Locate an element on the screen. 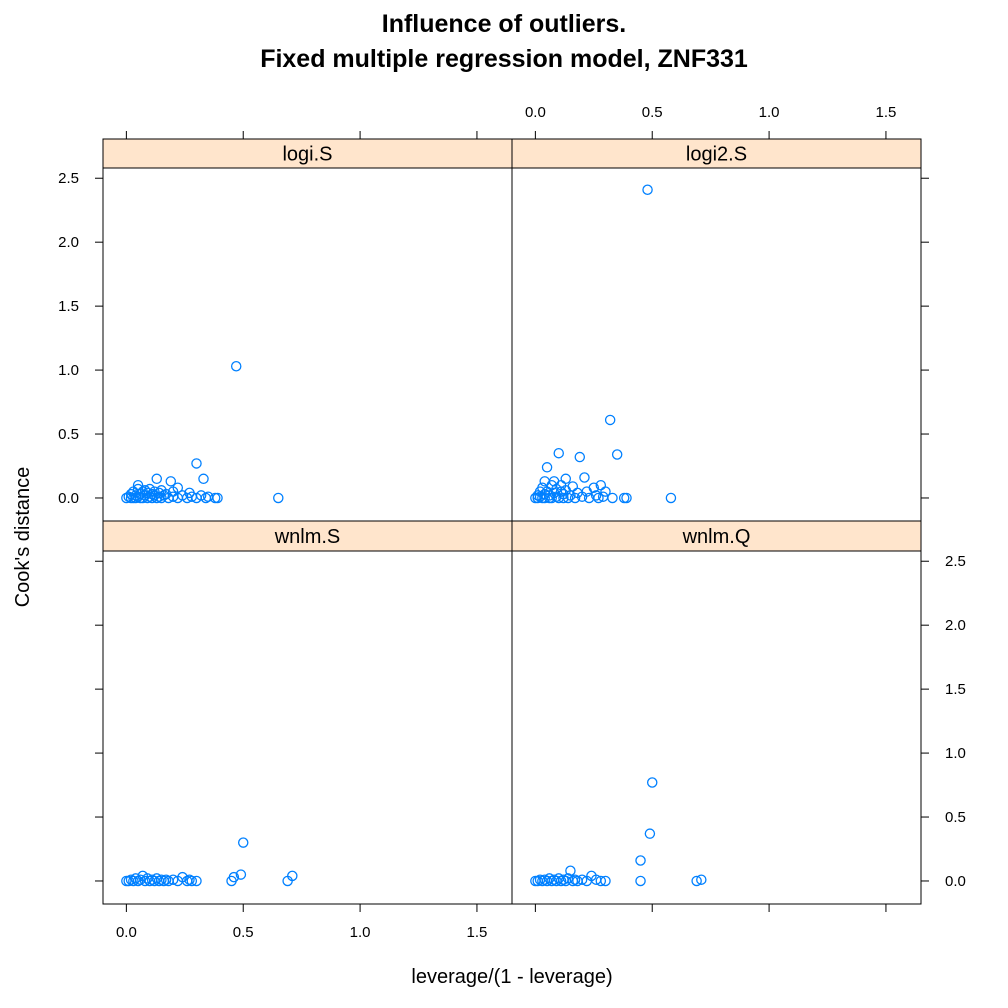 Image resolution: width=1008 pixels, height=1008 pixels. strip-wnlm.Q is located at coordinates (716, 536).